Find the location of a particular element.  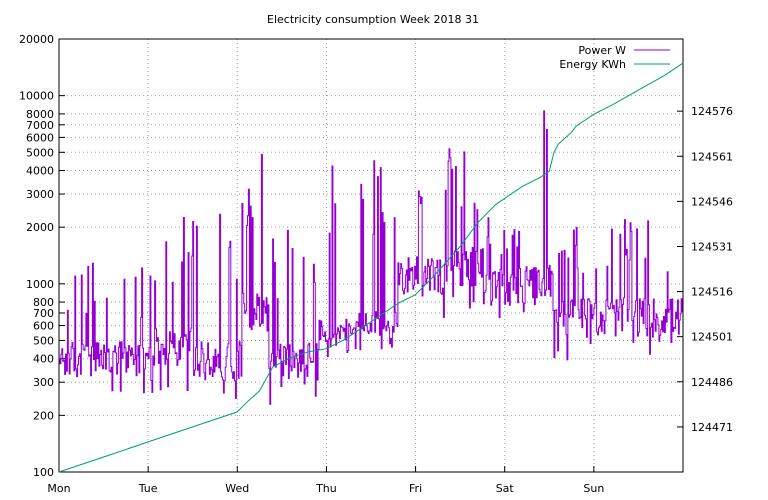

x-axis-labels: Mon Tue Wed Thu Fri Sat Sun is located at coordinates (325, 488).